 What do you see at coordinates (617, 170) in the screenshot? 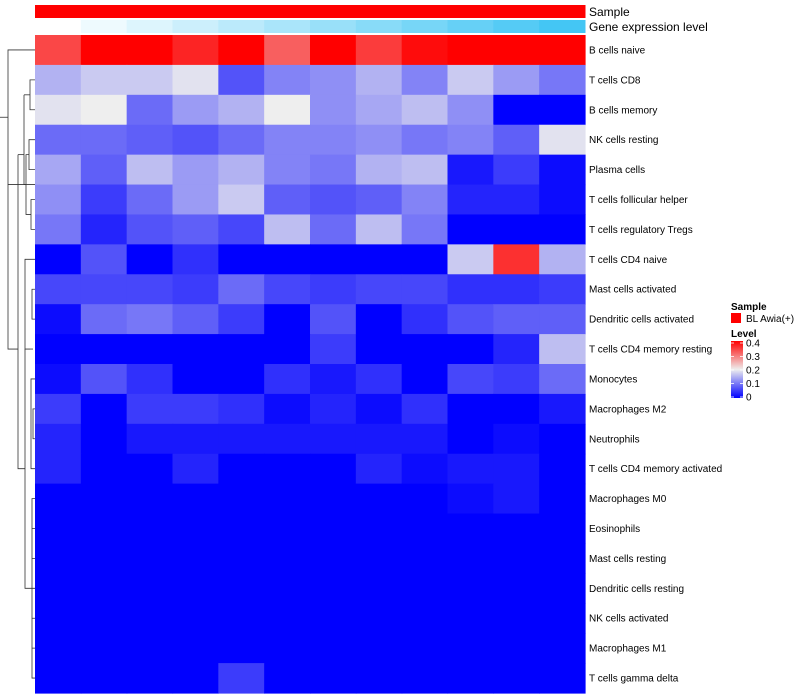
I see `row-label: Plasma cells` at bounding box center [617, 170].